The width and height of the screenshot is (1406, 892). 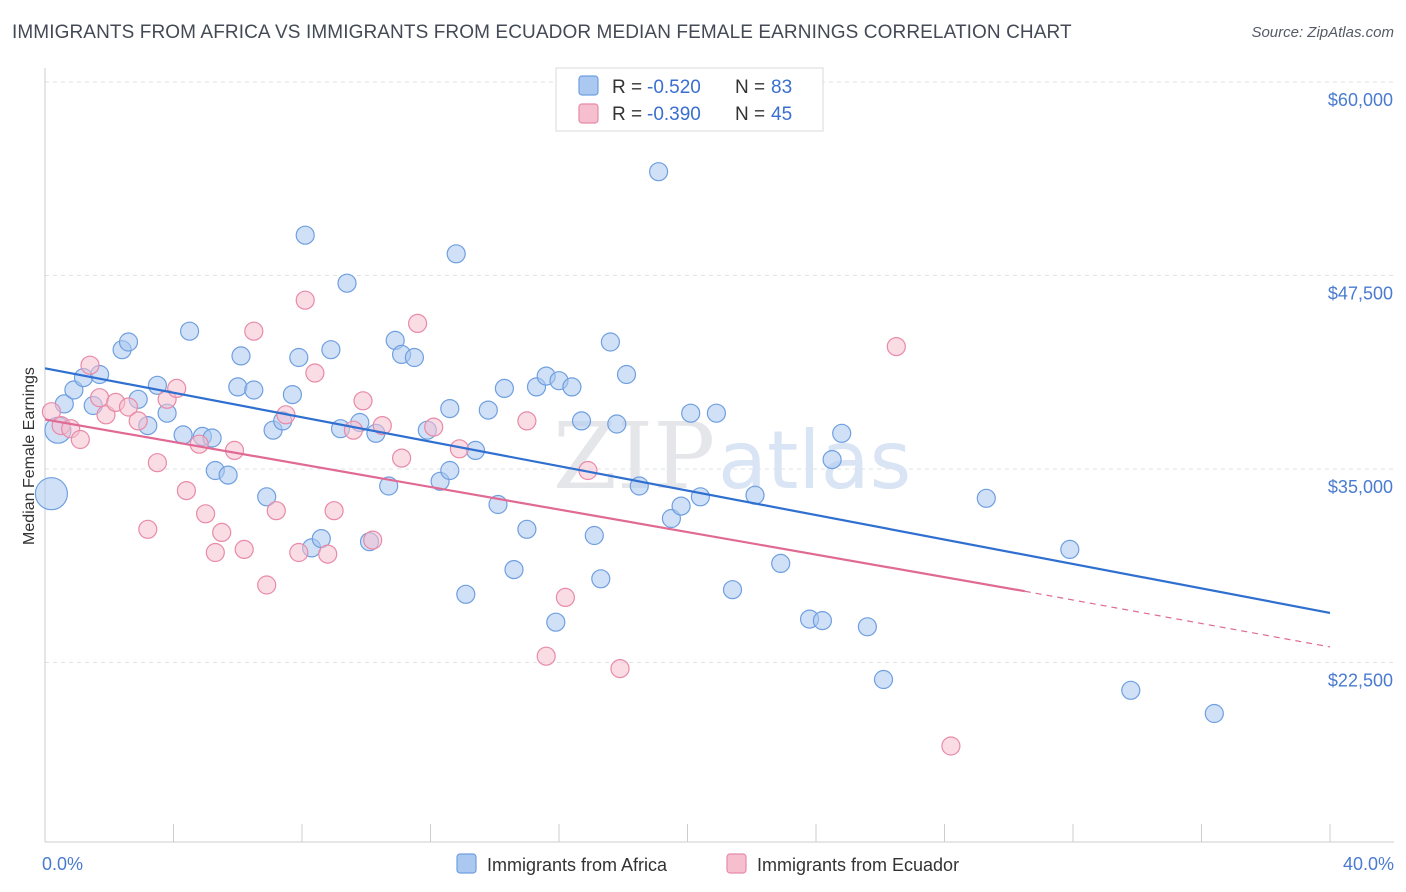 What do you see at coordinates (1360, 100) in the screenshot?
I see `y-tick-label: $60,000` at bounding box center [1360, 100].